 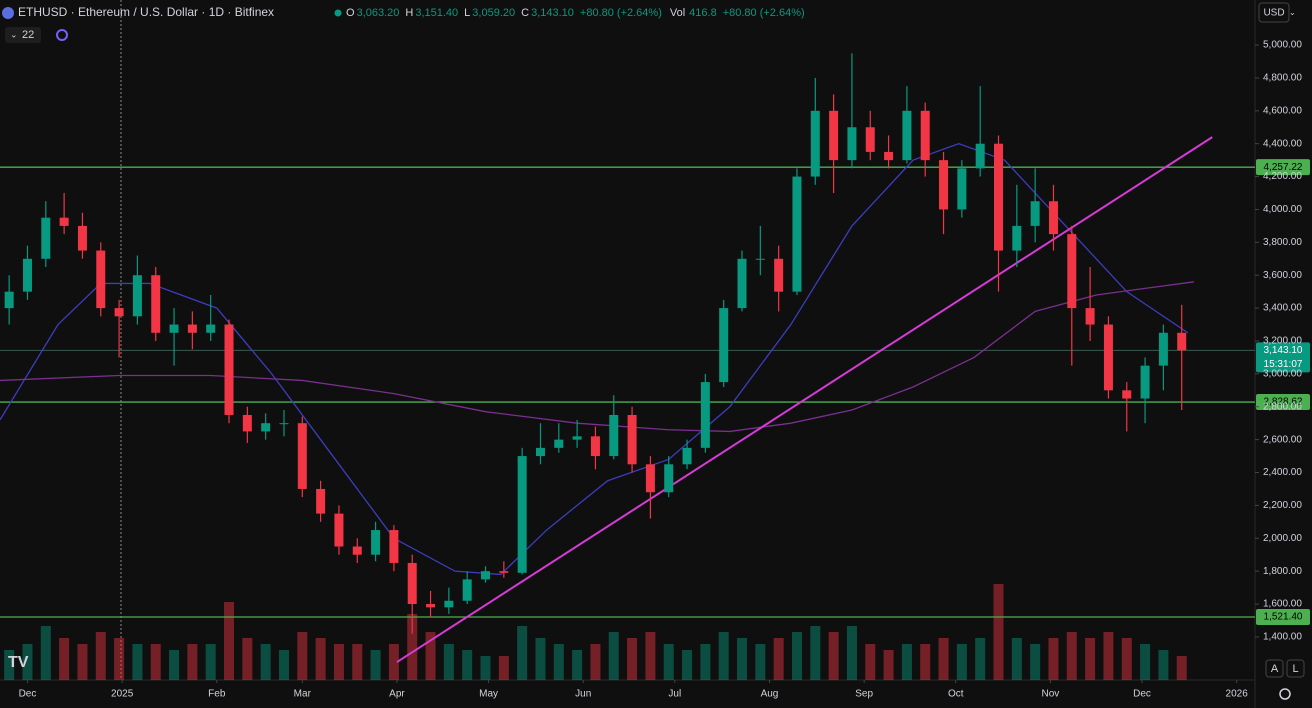 What do you see at coordinates (28, 35) in the screenshot?
I see `indicator-count: 22` at bounding box center [28, 35].